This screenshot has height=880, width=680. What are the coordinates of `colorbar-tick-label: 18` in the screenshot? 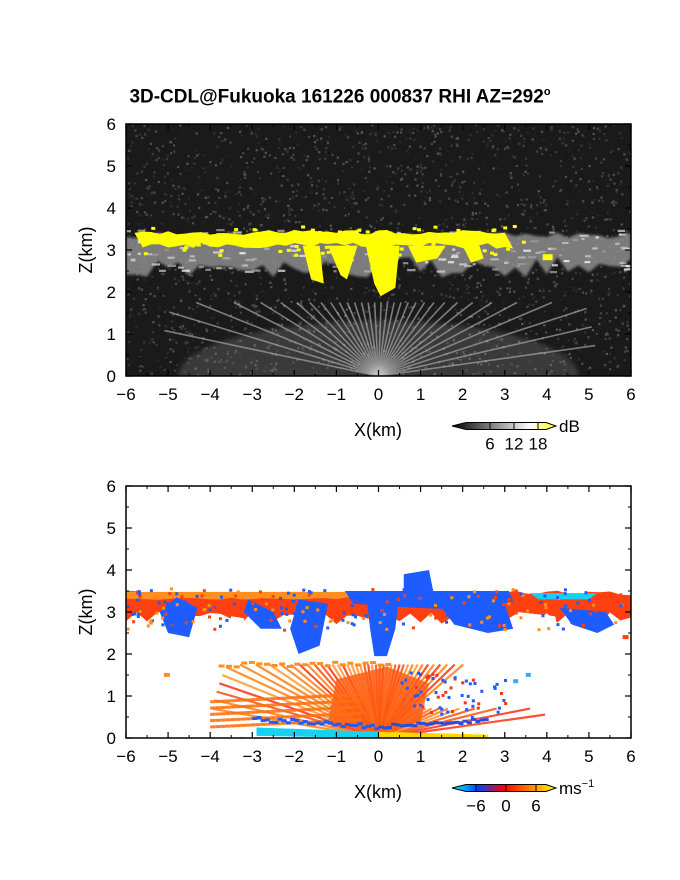 It's located at (538, 444).